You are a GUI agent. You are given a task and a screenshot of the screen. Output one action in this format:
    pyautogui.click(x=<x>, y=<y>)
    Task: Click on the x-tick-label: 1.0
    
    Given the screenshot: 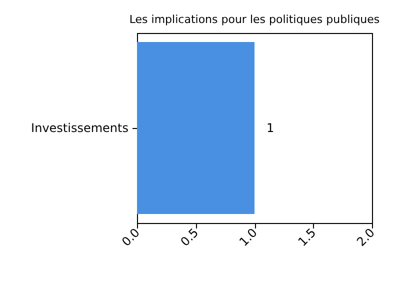 What is the action you would take?
    pyautogui.click(x=248, y=237)
    